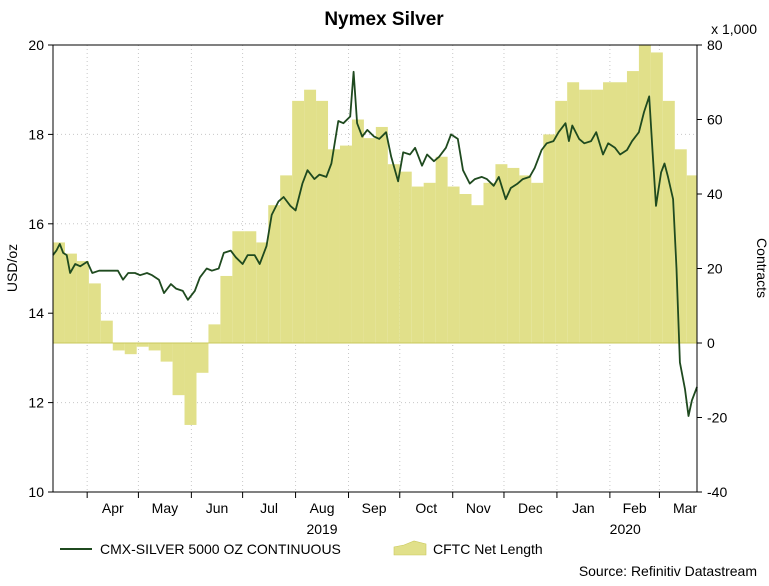 This screenshot has height=586, width=769. What do you see at coordinates (685, 508) in the screenshot?
I see `x-tick-label: Mar` at bounding box center [685, 508].